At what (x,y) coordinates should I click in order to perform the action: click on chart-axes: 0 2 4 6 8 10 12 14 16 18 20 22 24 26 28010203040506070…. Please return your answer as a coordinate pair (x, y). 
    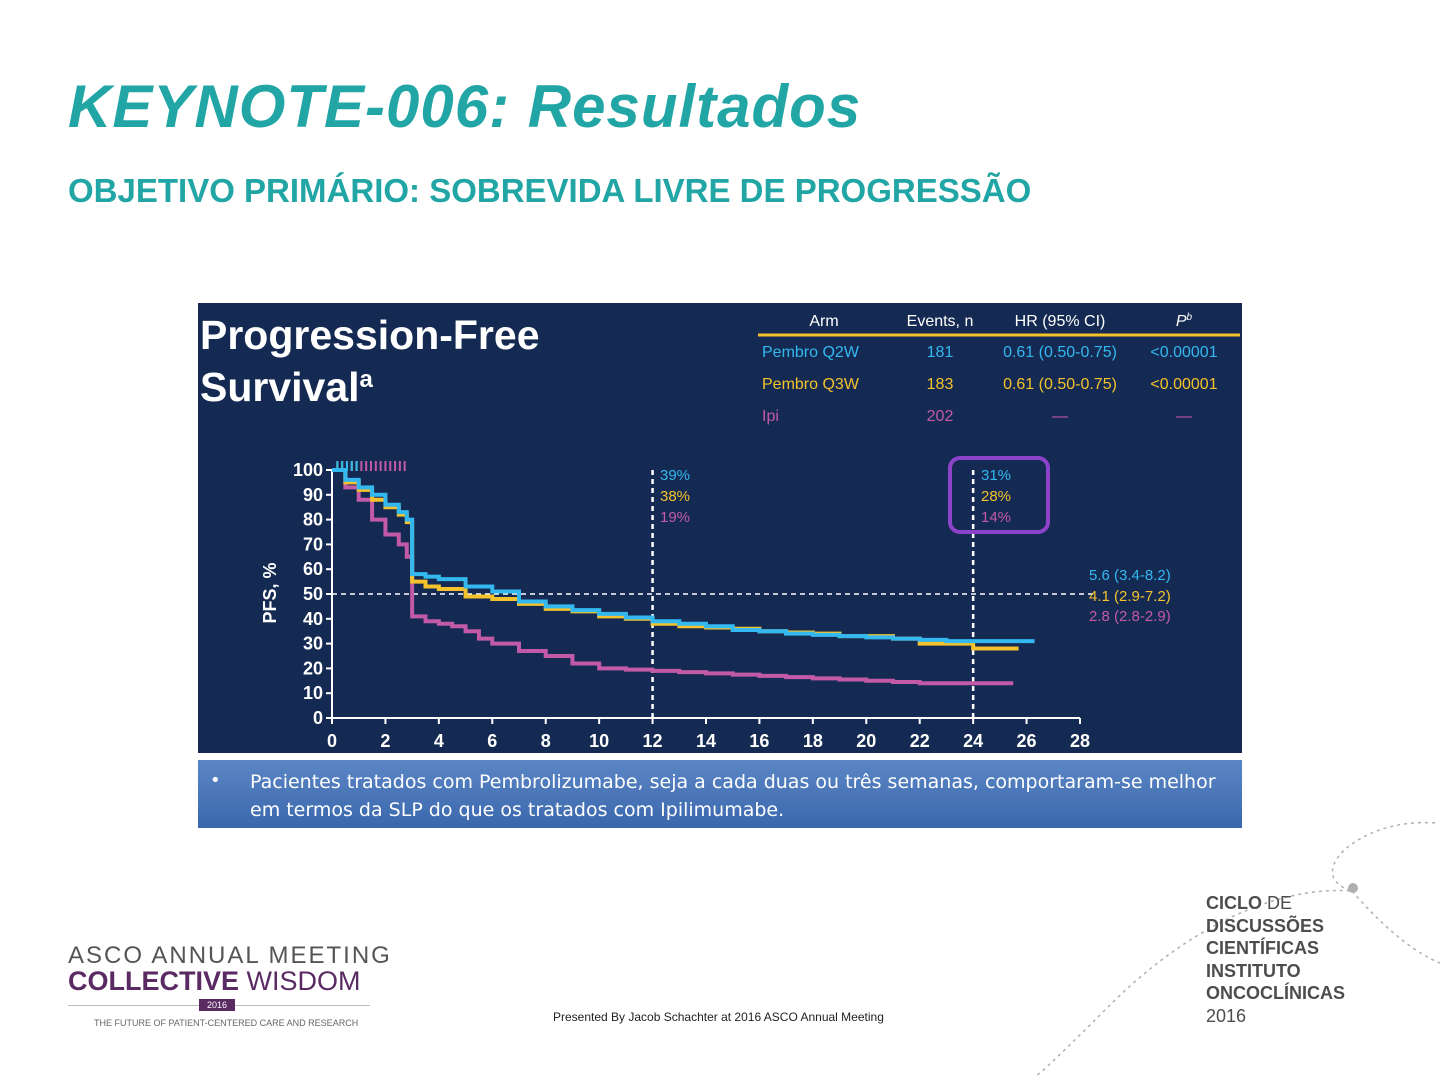
    Looking at the image, I should click on (691, 605).